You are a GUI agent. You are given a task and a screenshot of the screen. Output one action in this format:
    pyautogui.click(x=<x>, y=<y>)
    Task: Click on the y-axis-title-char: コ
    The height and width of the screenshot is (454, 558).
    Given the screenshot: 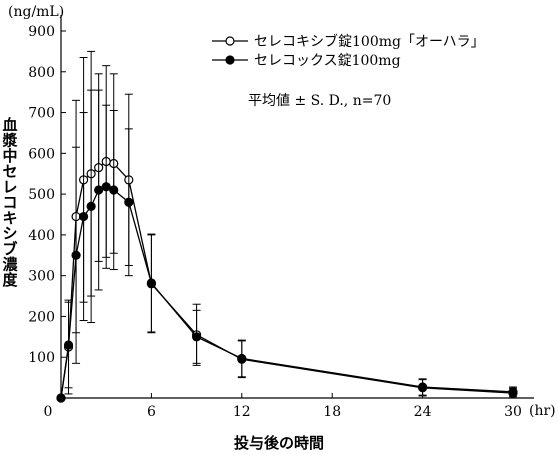 What is the action you would take?
    pyautogui.click(x=9, y=203)
    